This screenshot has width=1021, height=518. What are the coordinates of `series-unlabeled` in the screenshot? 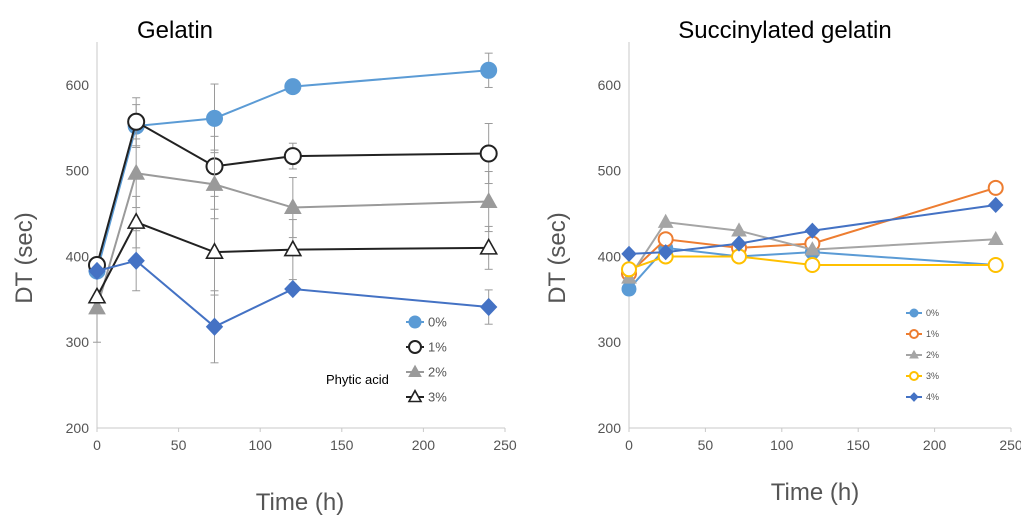 It's located at (293, 297).